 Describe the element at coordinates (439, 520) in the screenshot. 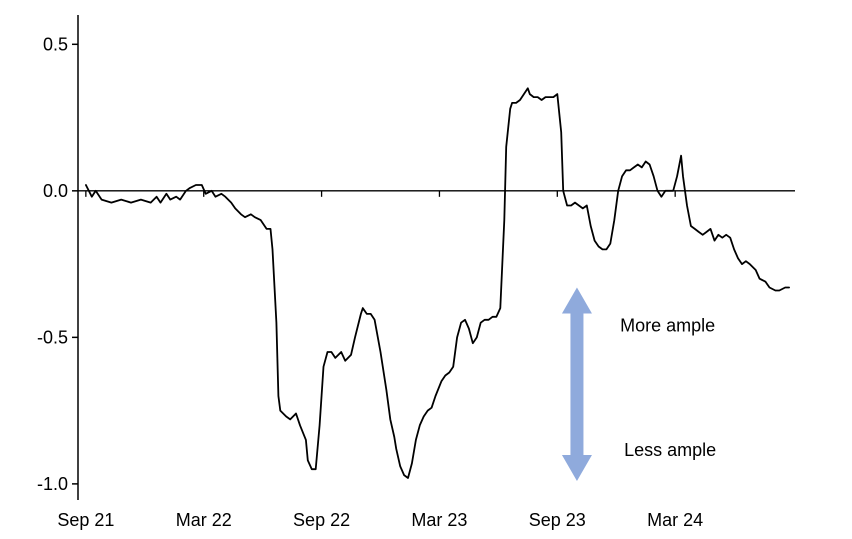

I see `x-tick-label: Mar 23` at that location.